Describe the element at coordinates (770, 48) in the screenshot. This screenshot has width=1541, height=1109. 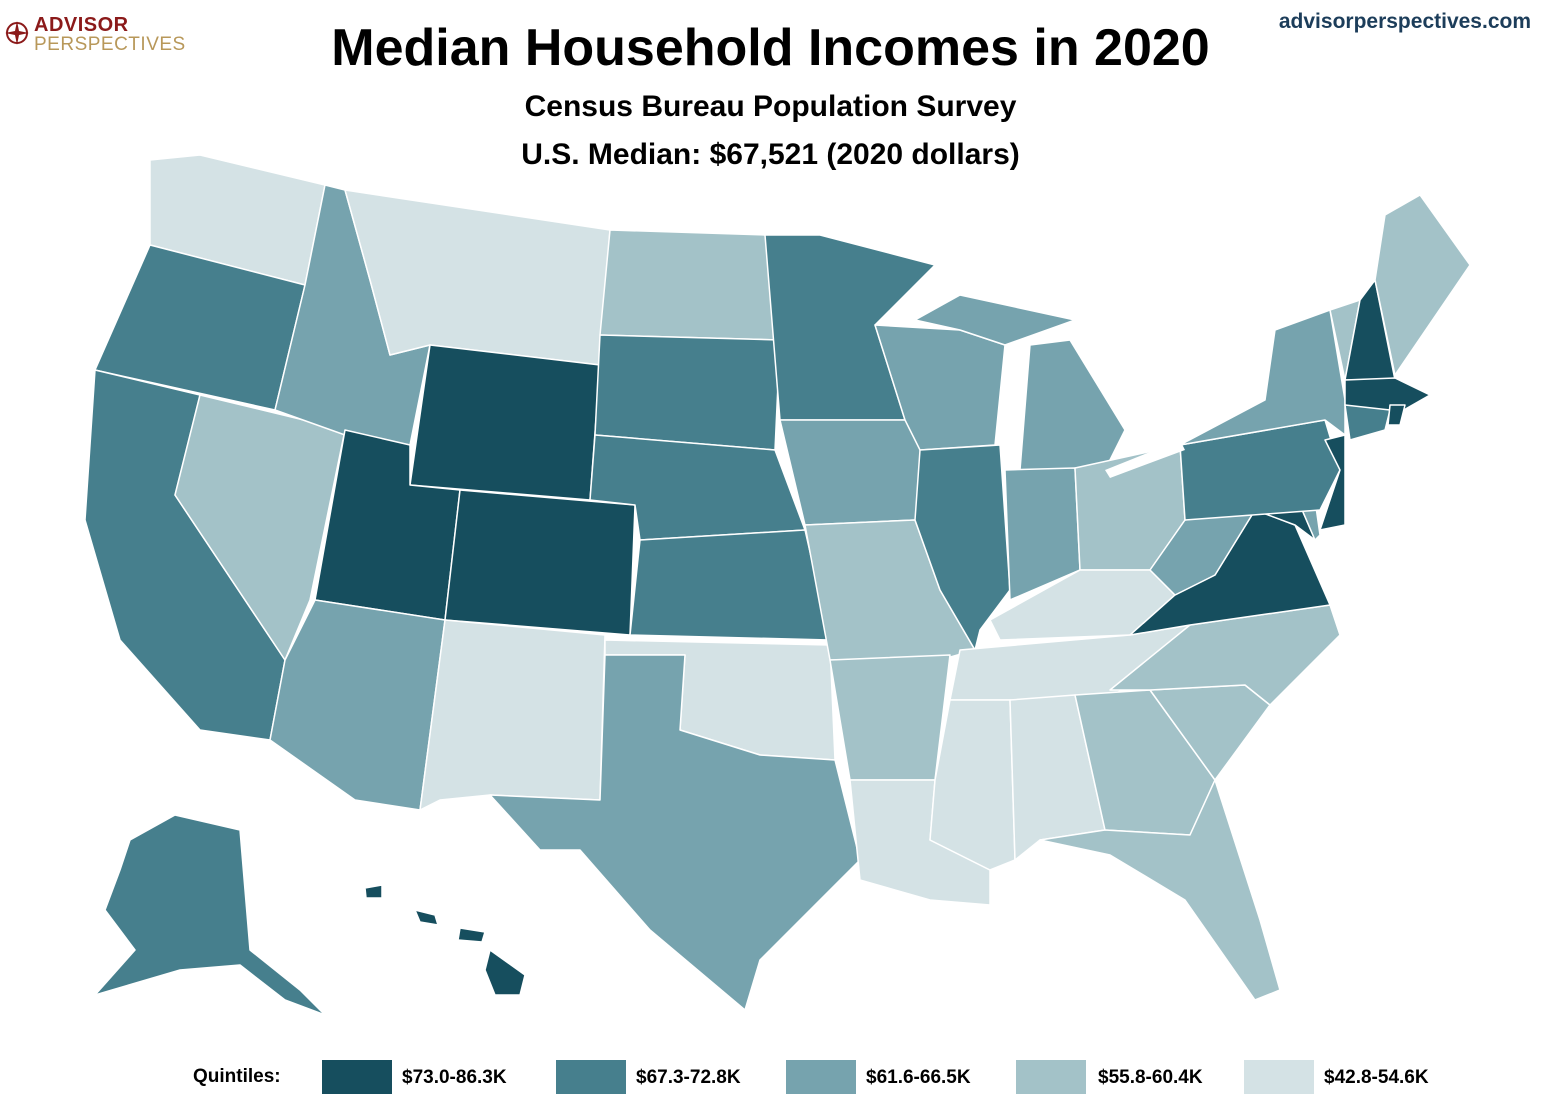
I see `map-title: Median Household Incomes in 2020` at that location.